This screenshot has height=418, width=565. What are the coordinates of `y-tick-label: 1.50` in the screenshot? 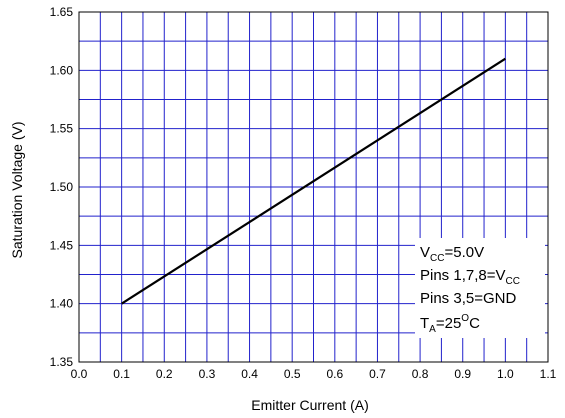 It's located at (62, 187).